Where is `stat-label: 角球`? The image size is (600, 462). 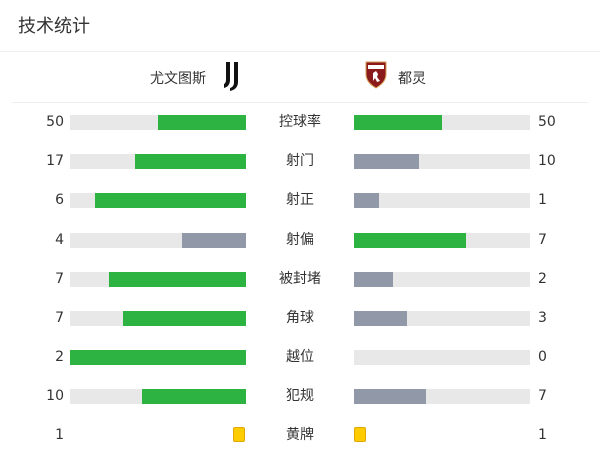 stat-label: 角球 is located at coordinates (300, 318).